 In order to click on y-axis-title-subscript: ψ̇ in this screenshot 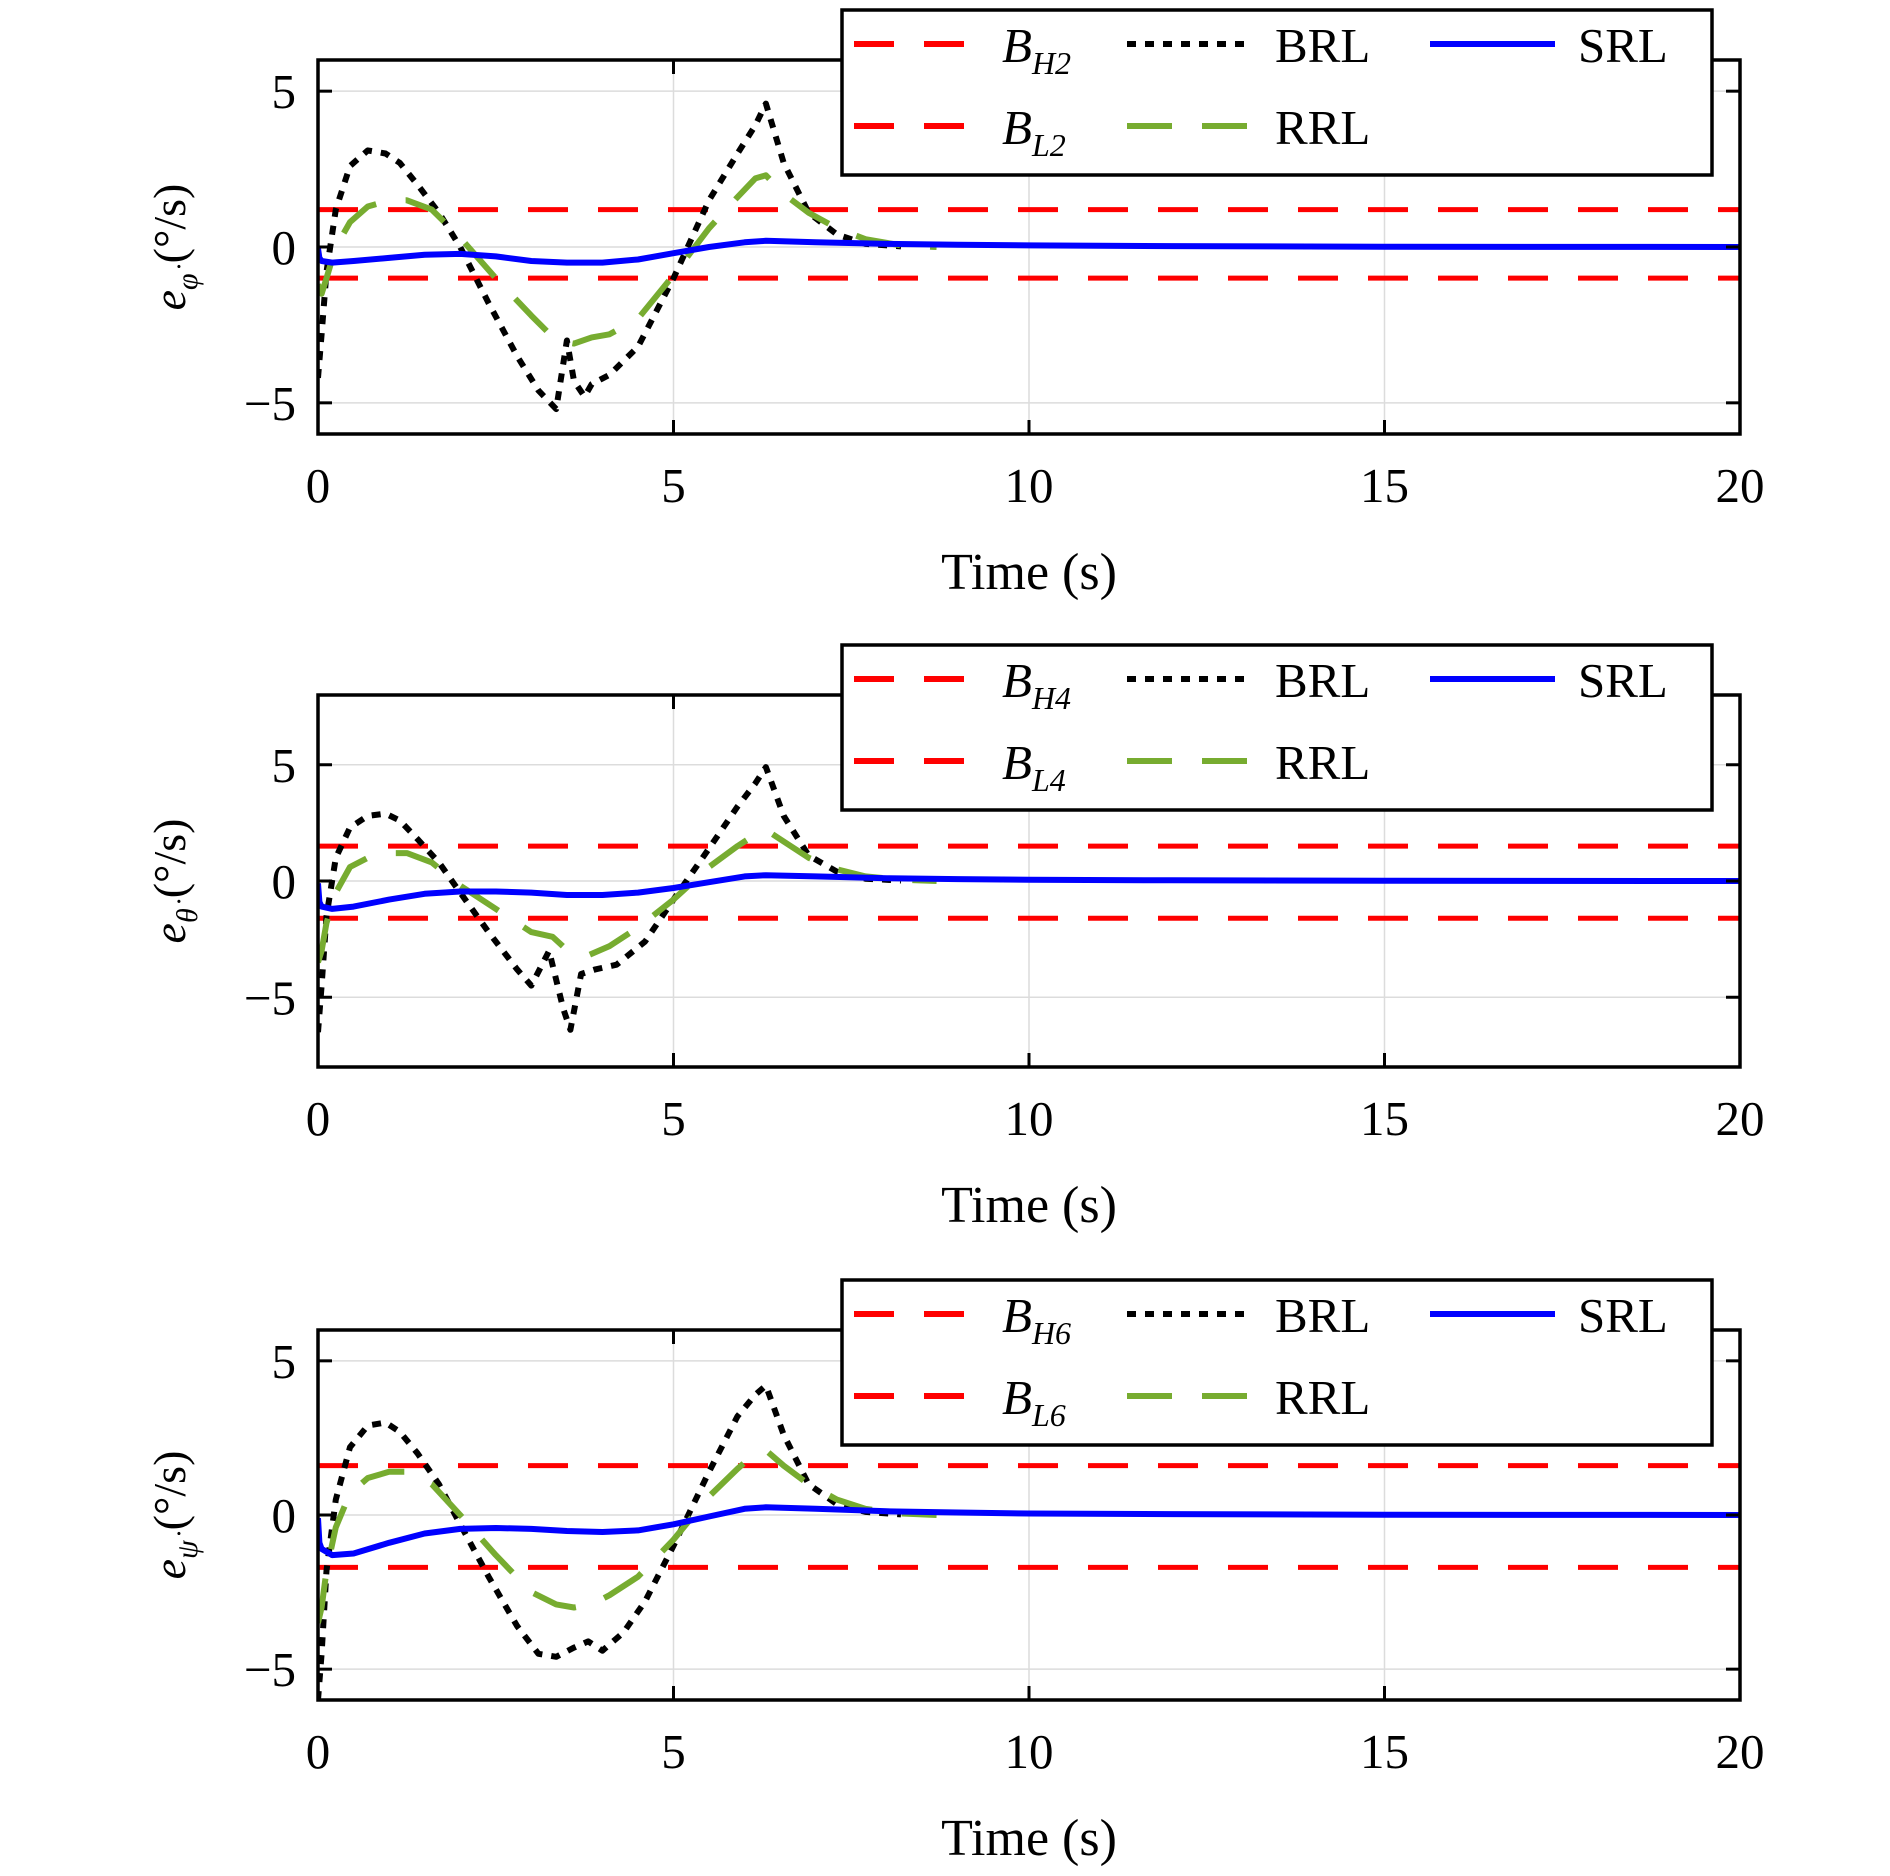, I will do `click(187, 1545)`.